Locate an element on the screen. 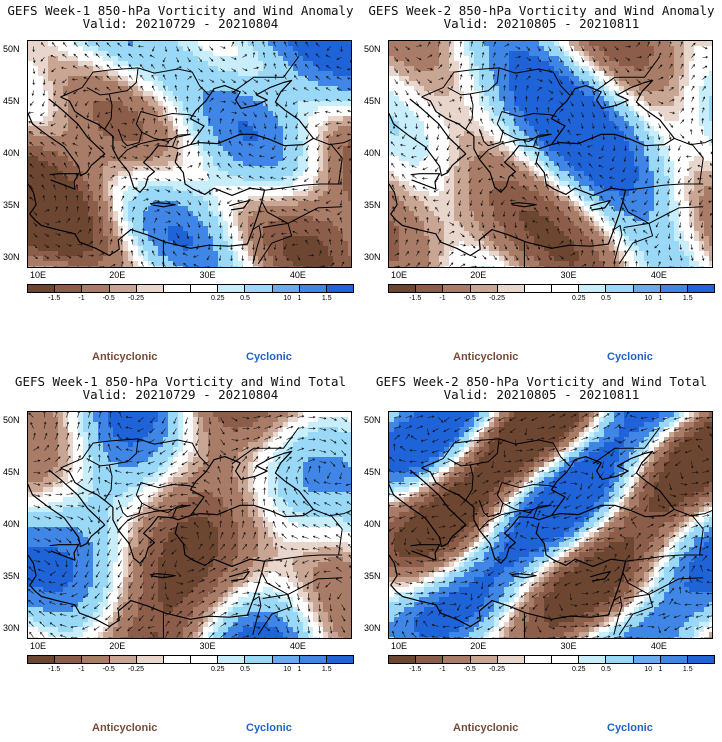  colorbar-label: -1 is located at coordinates (81, 298).